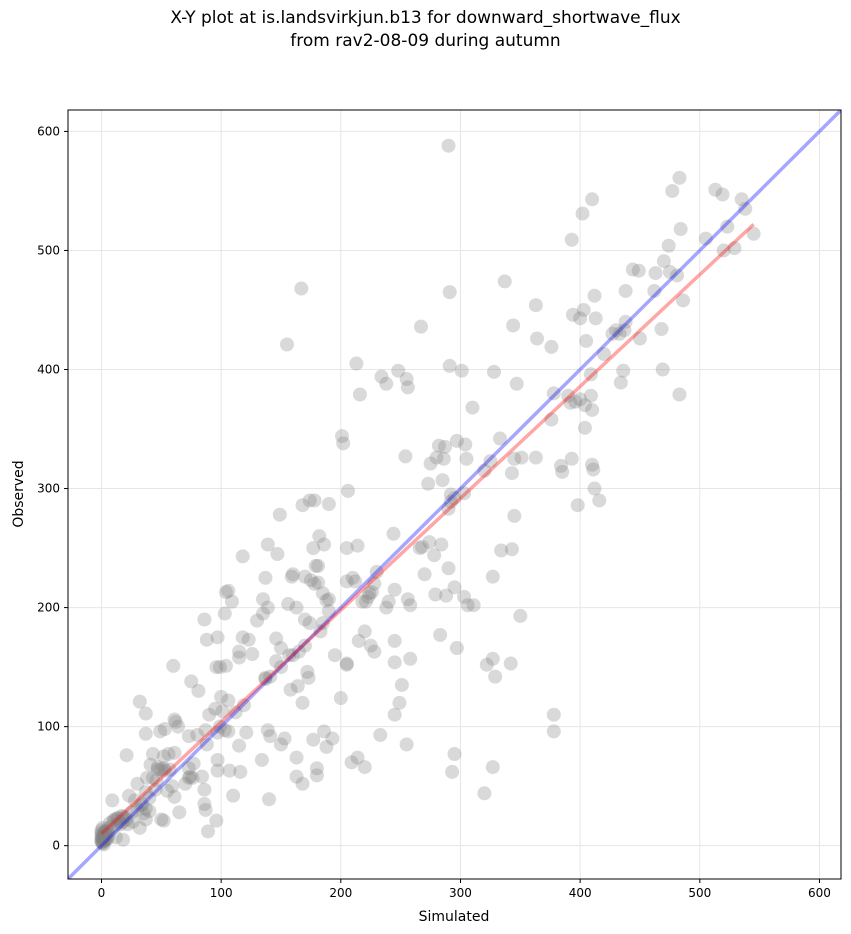 The image size is (851, 934). I want to click on y-tick-label: 0, so click(56, 846).